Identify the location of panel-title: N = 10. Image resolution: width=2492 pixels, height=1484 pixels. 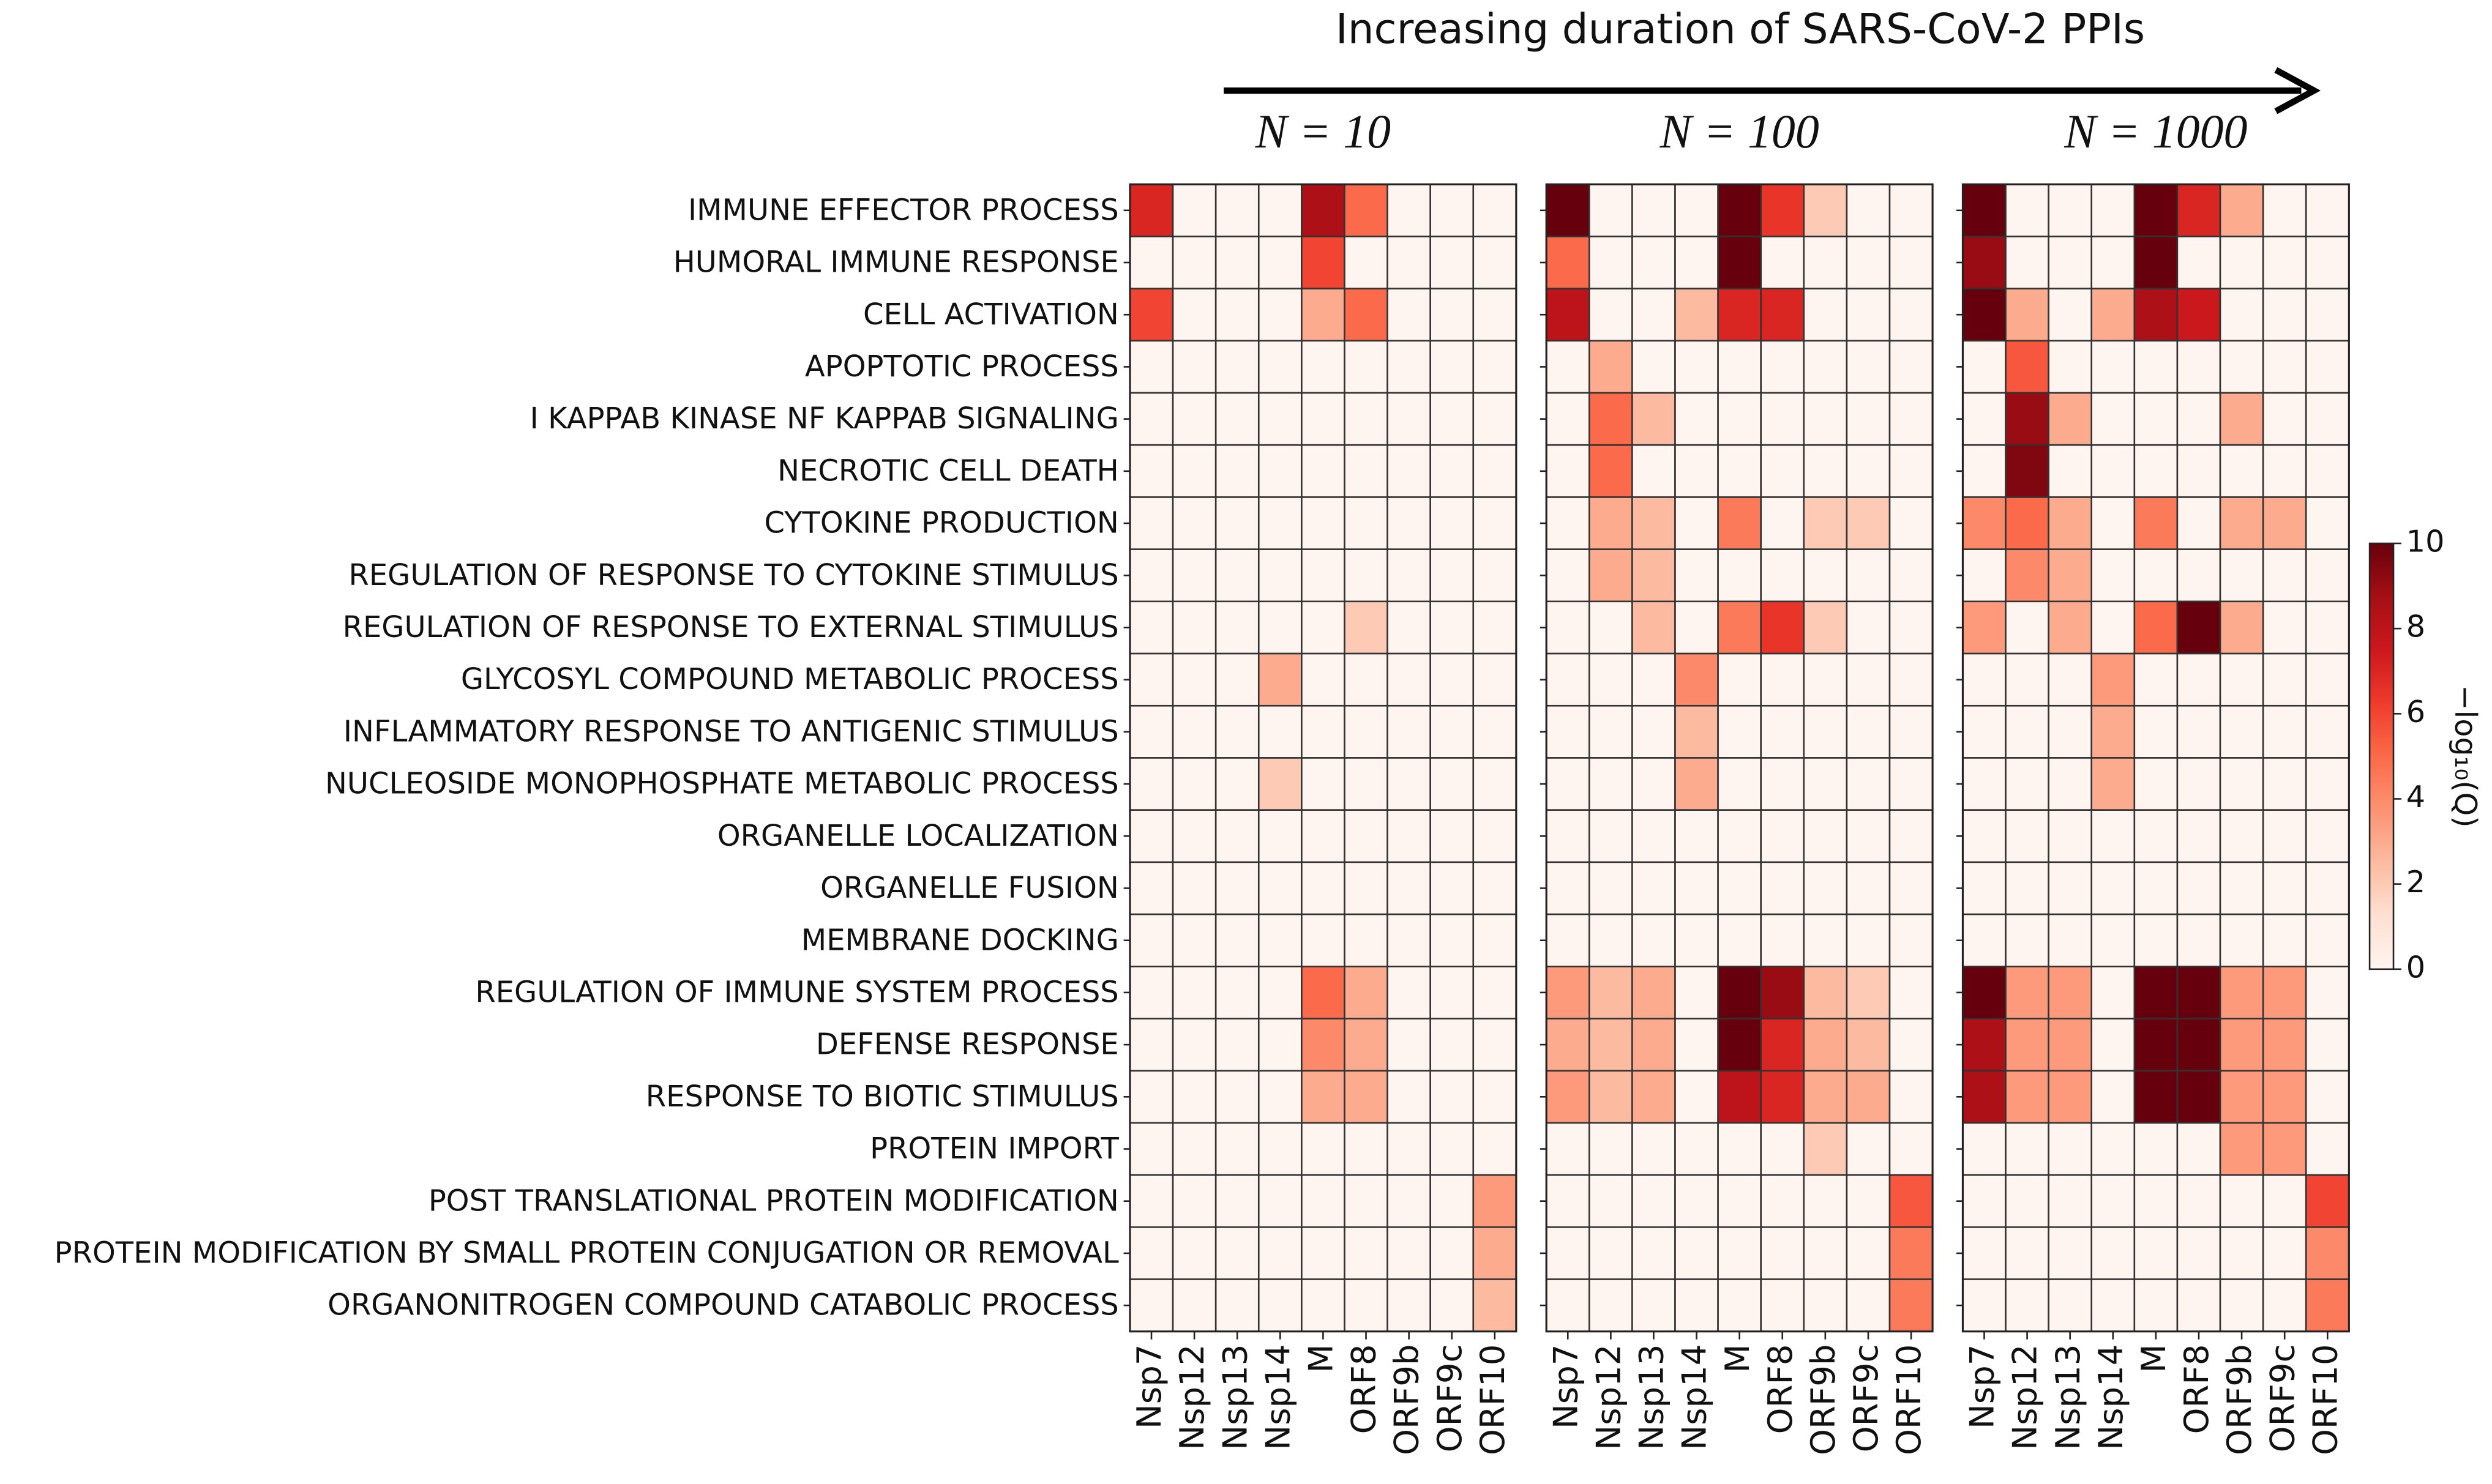
(1323, 131).